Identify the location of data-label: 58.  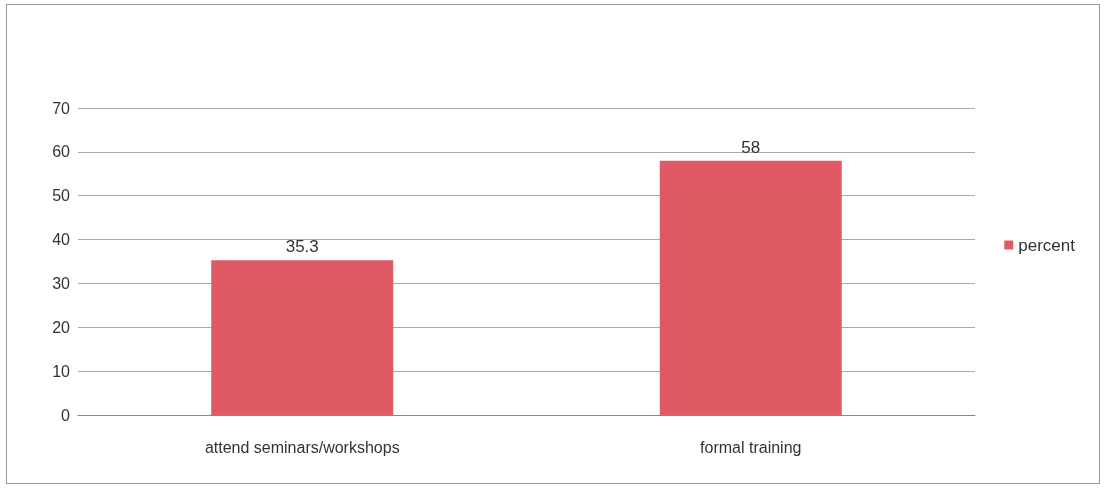
(751, 147).